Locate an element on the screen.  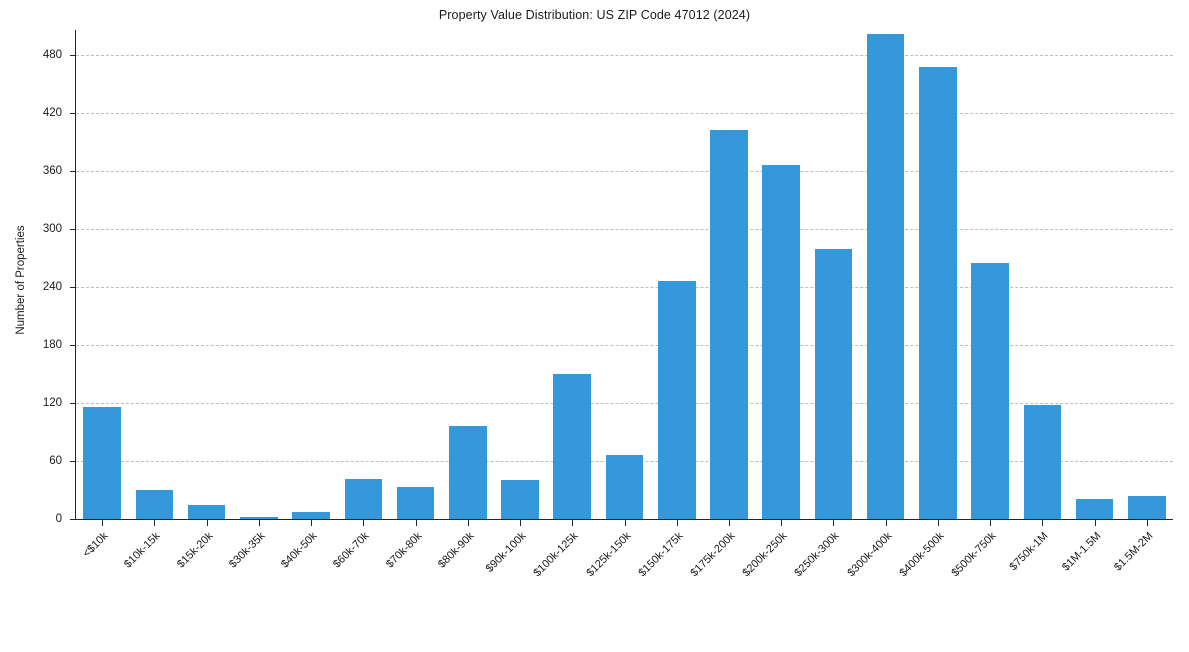
y-tick-label: 60 is located at coordinates (55, 461).